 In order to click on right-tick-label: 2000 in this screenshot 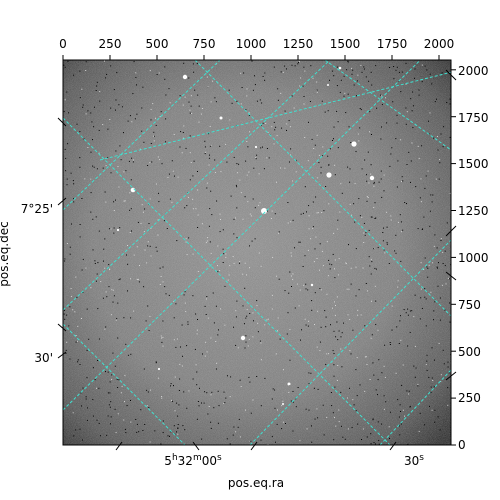, I will do `click(473, 71)`.